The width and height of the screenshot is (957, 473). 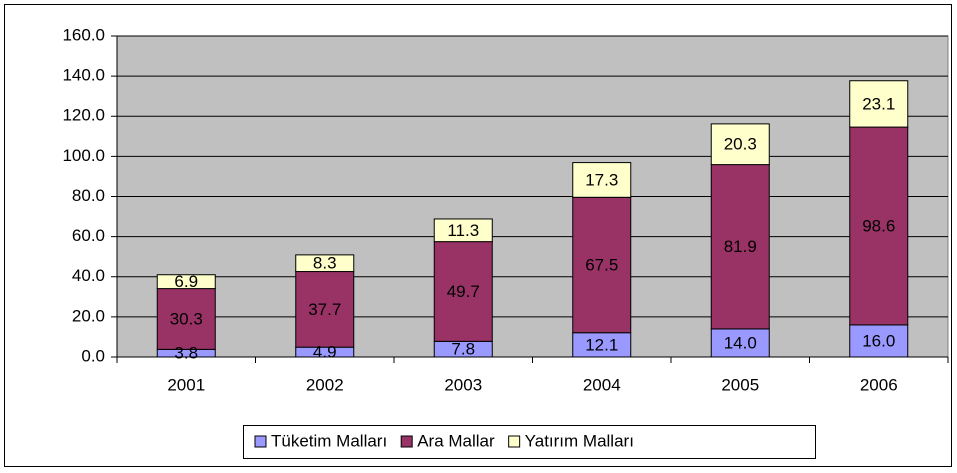 I want to click on data-label: 30.3, so click(x=186, y=318).